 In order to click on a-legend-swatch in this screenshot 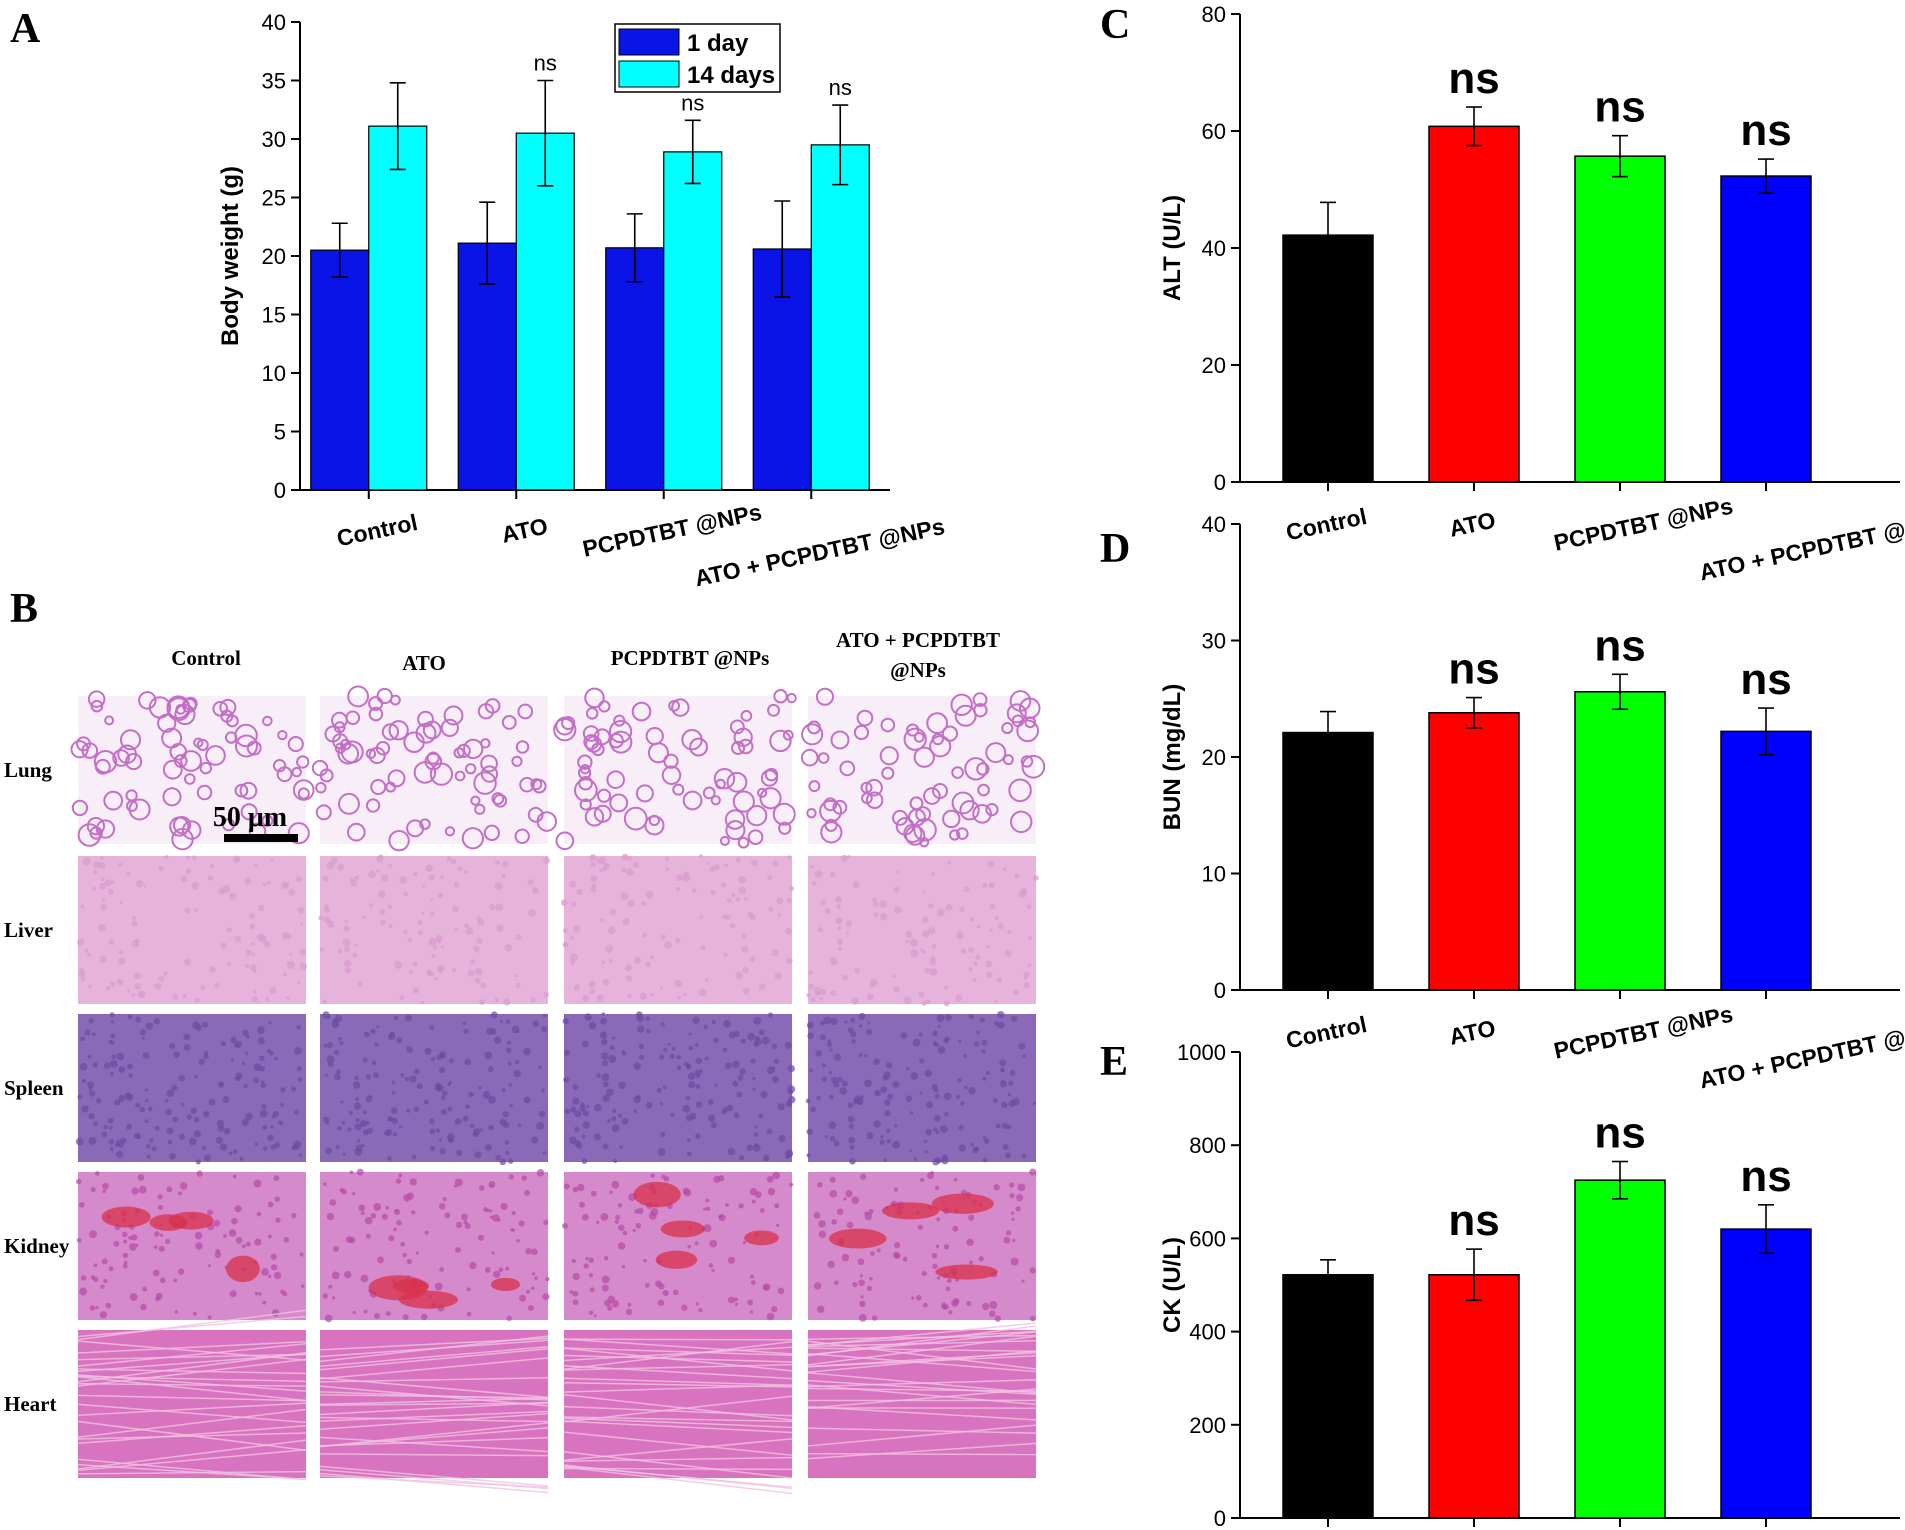, I will do `click(649, 74)`.